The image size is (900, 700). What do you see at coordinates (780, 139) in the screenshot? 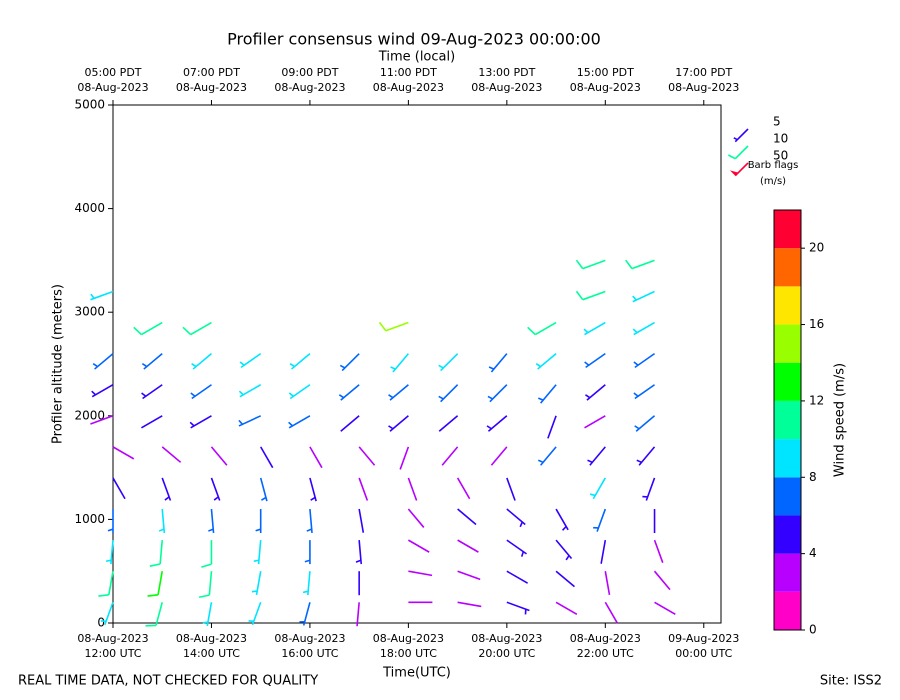
I see `legend-label: 10` at bounding box center [780, 139].